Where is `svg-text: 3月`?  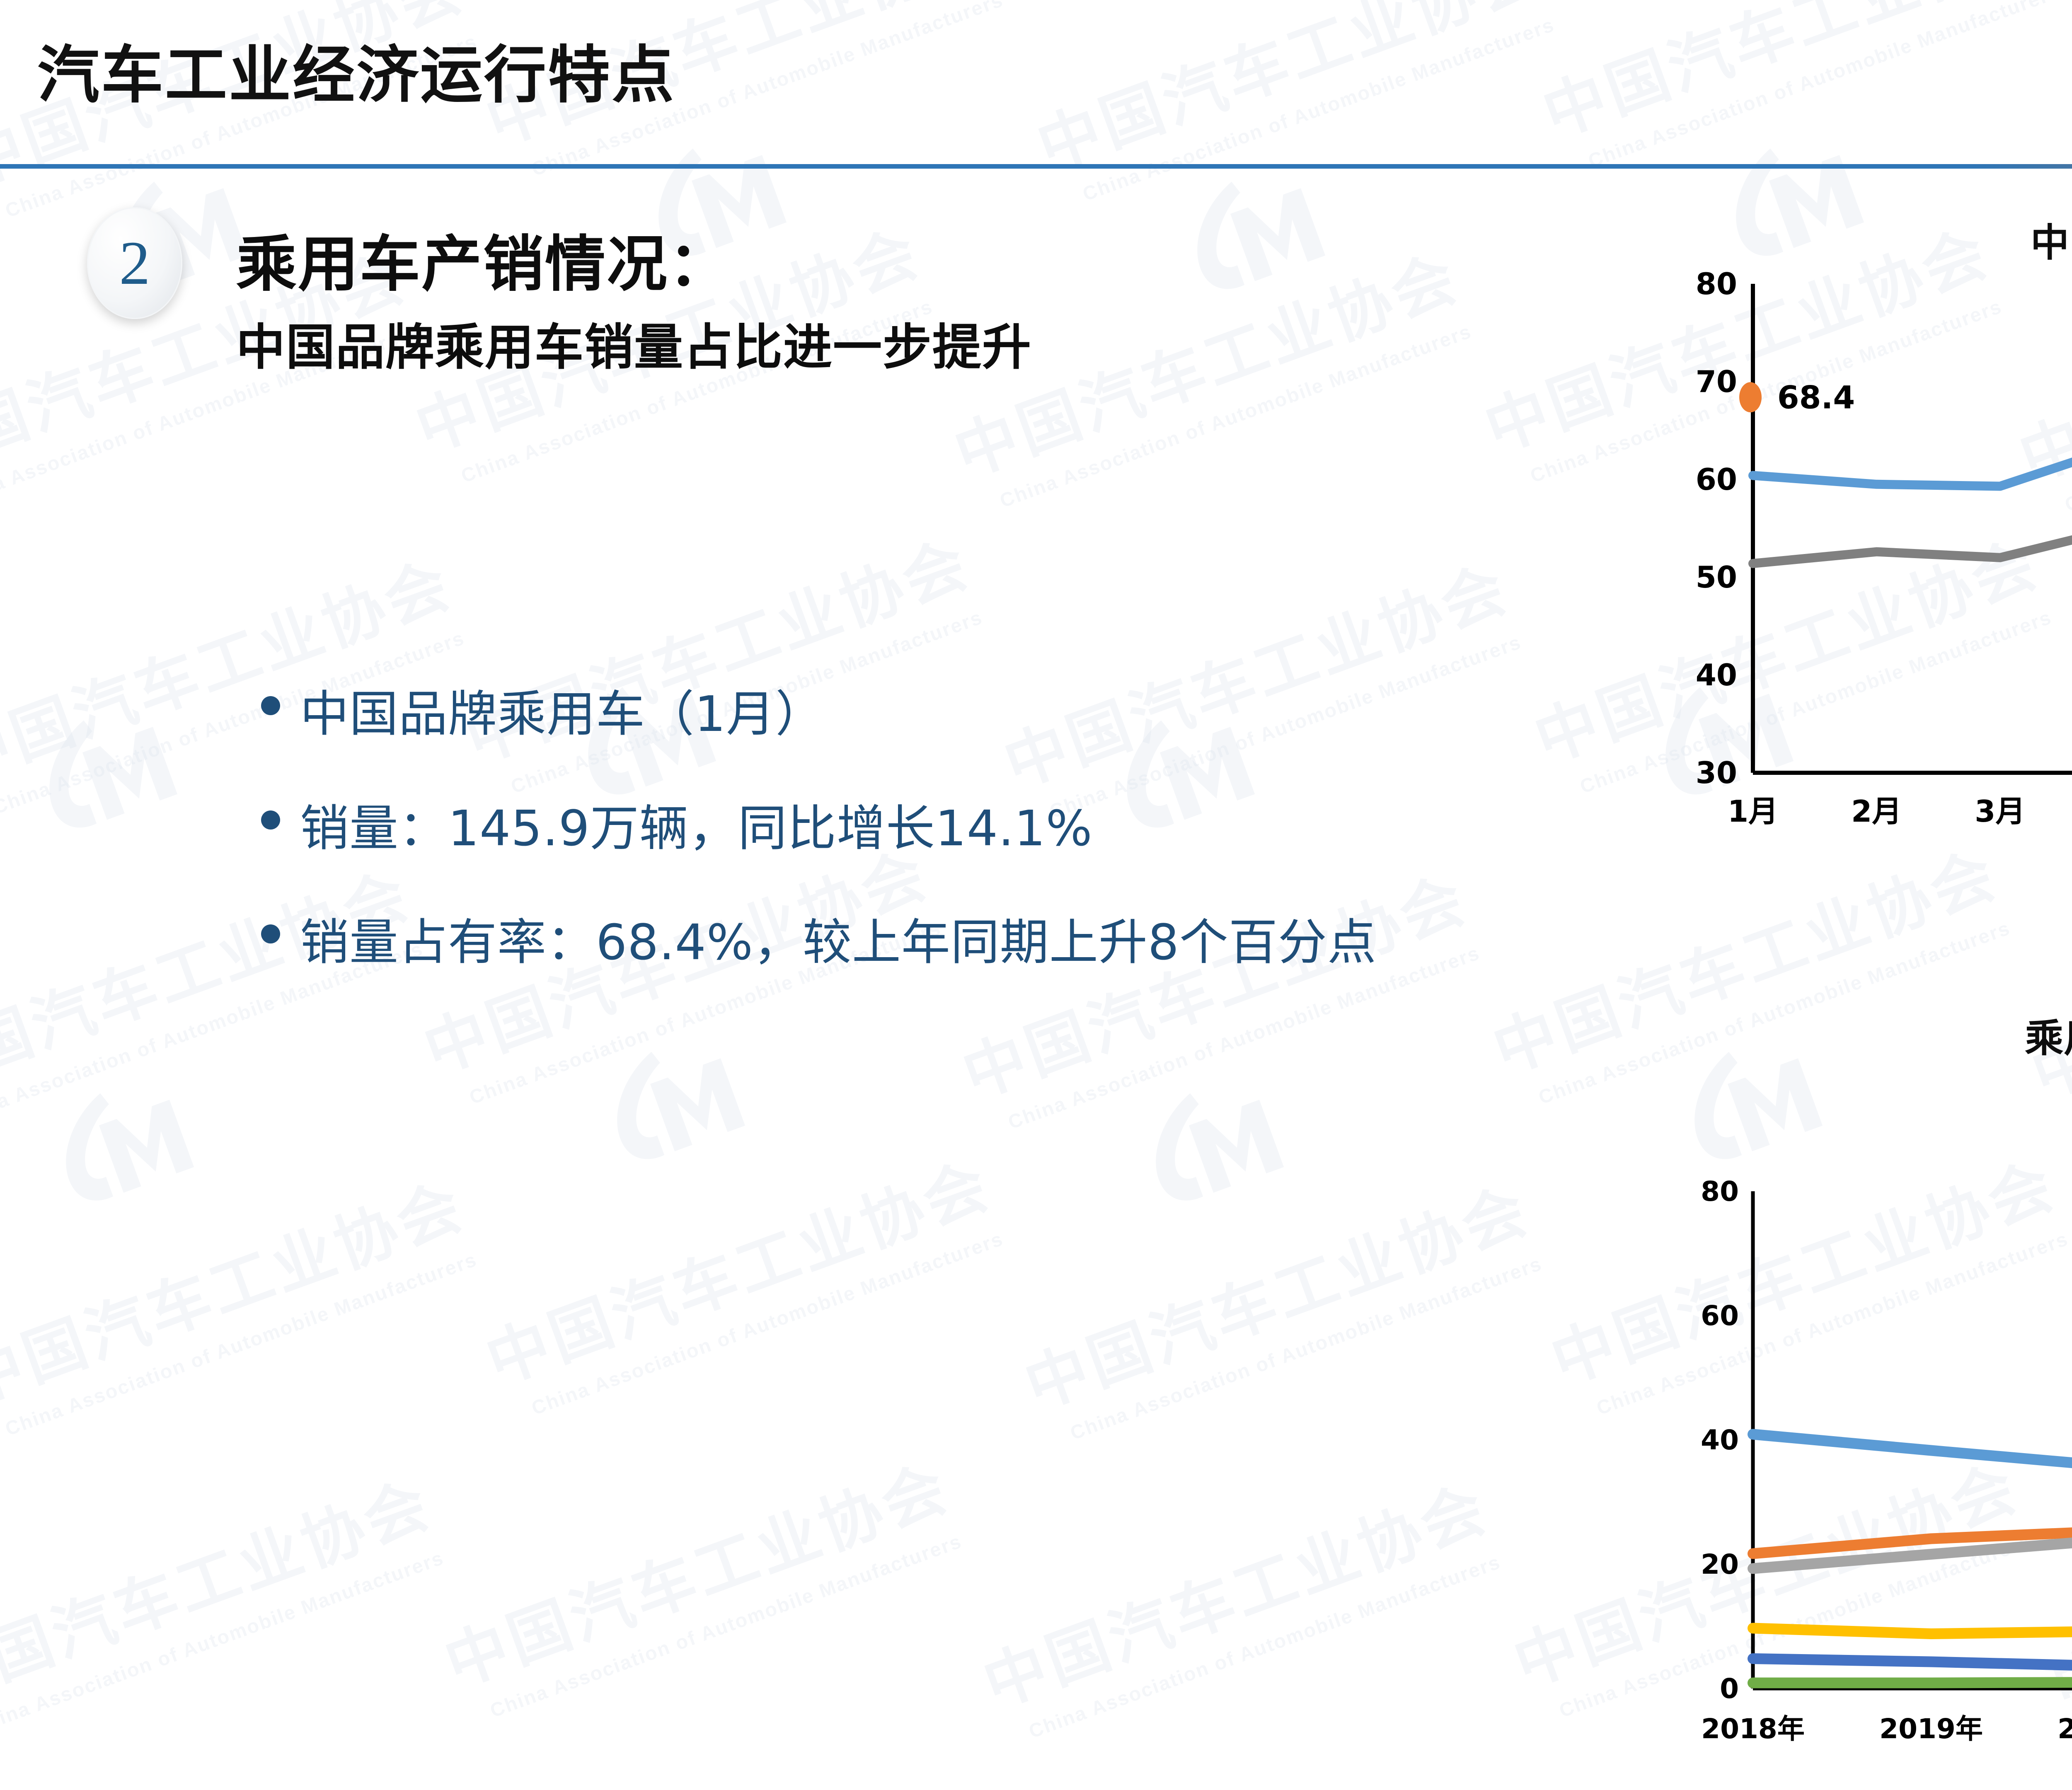 svg-text: 3月 is located at coordinates (2000, 812).